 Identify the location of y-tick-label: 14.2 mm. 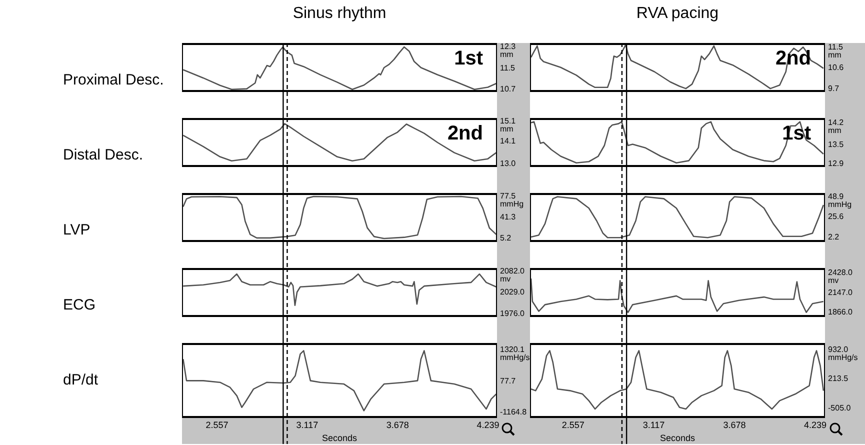
(836, 126).